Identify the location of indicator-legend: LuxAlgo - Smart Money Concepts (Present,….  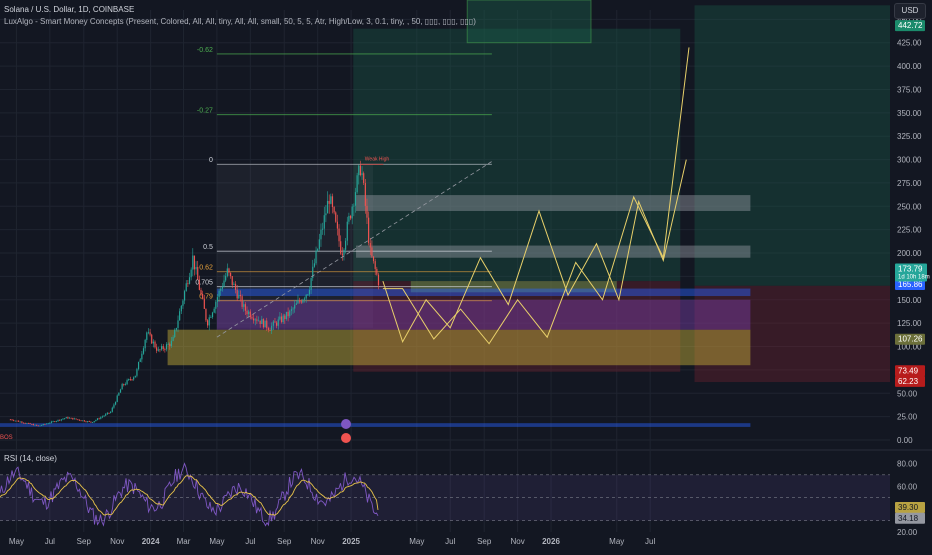
(240, 21).